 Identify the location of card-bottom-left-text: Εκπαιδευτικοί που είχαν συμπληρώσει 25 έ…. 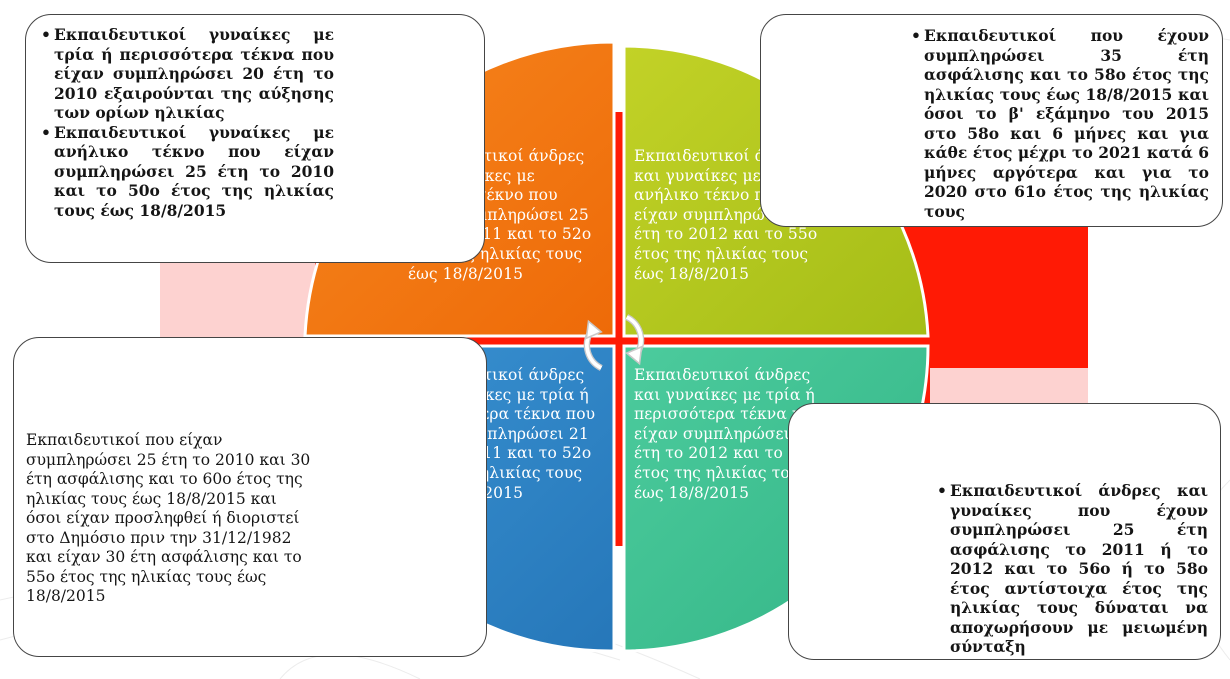
(168, 518).